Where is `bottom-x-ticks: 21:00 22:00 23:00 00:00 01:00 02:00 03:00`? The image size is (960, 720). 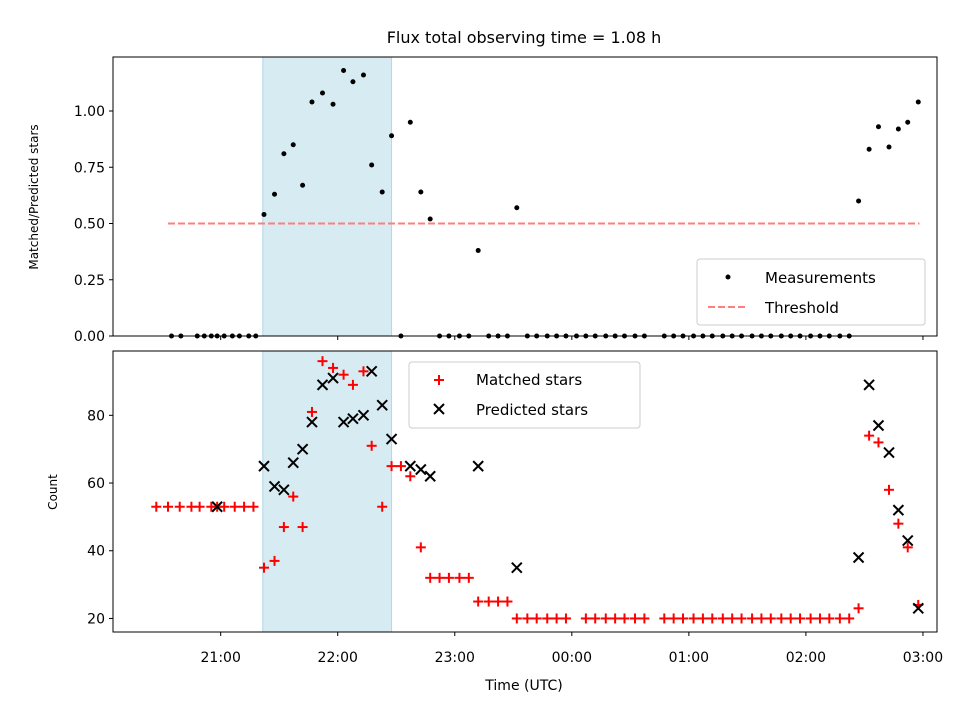
bottom-x-ticks: 21:00 22:00 23:00 00:00 01:00 02:00 03:00 is located at coordinates (572, 649).